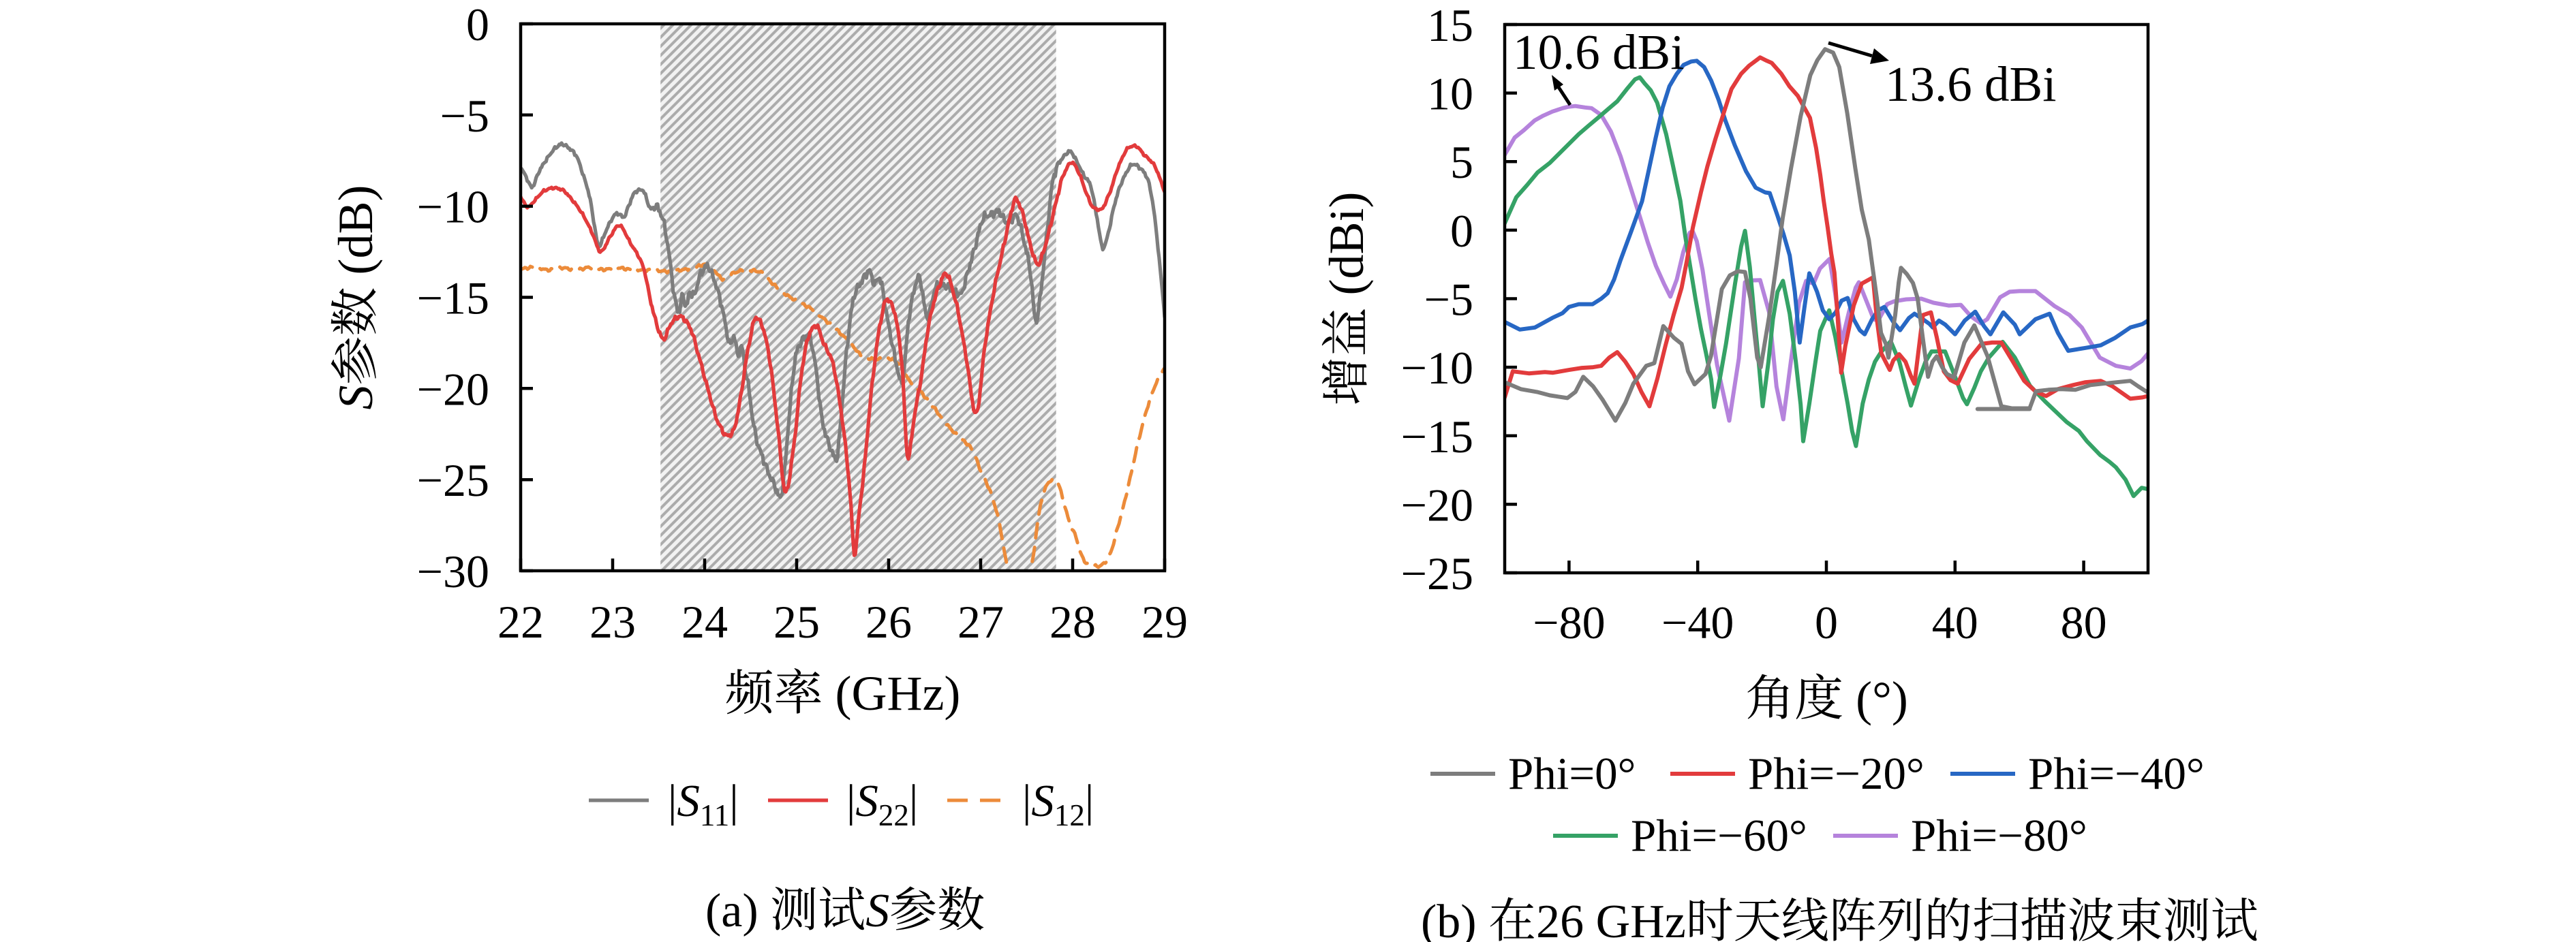  Describe the element at coordinates (1569, 622) in the screenshot. I see `svg-text: −80` at that location.